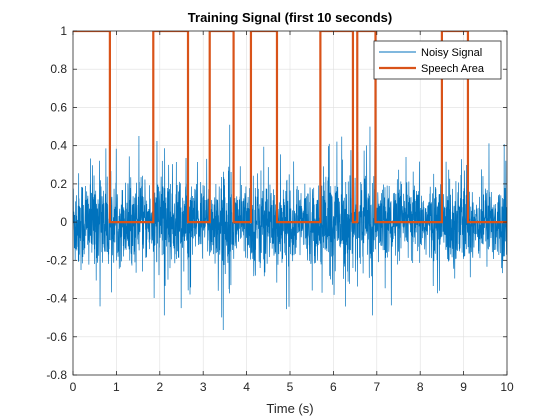  Describe the element at coordinates (63, 222) in the screenshot. I see `y-tick-label: 0` at that location.